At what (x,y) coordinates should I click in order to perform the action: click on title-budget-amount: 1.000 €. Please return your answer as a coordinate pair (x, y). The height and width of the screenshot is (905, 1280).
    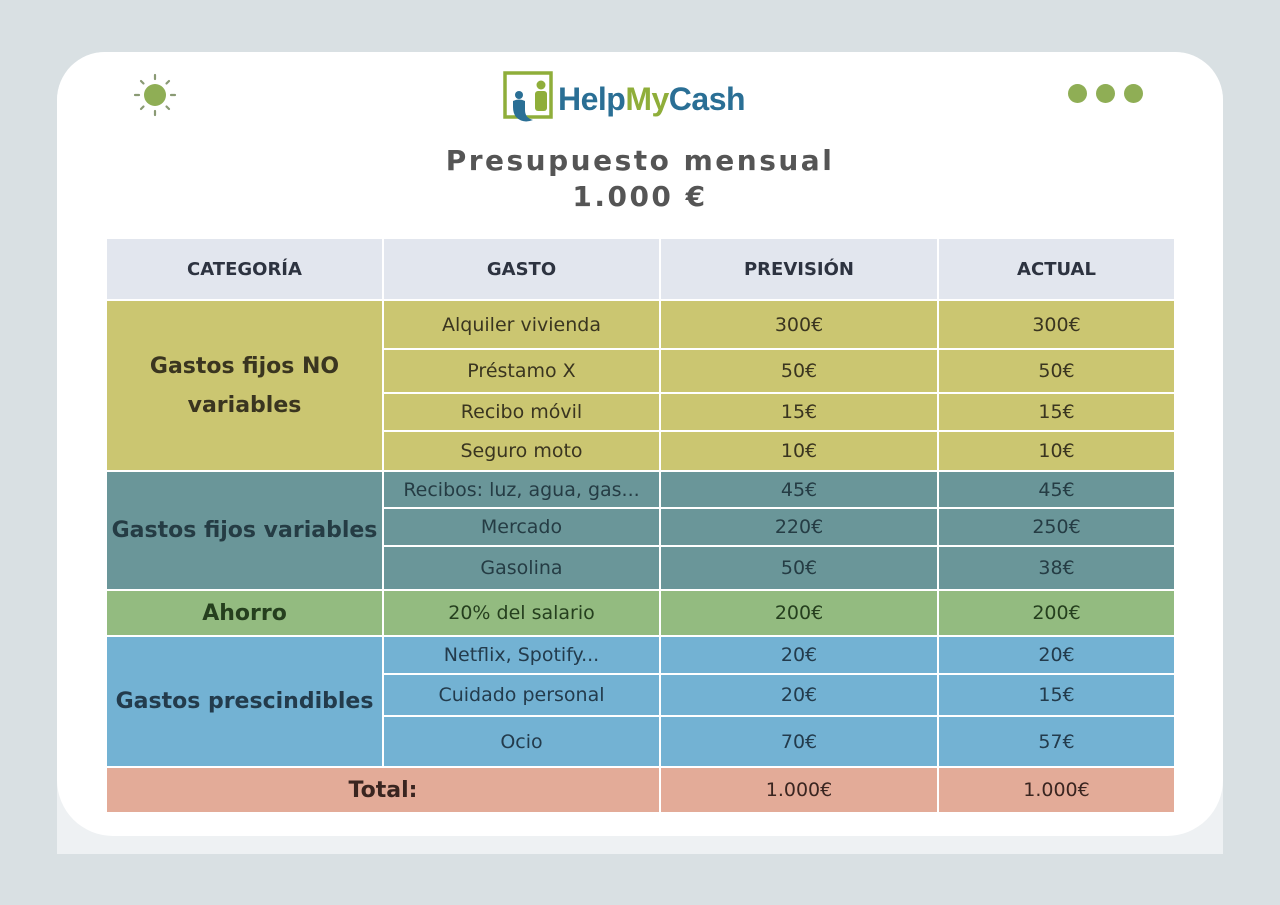
    Looking at the image, I should click on (640, 196).